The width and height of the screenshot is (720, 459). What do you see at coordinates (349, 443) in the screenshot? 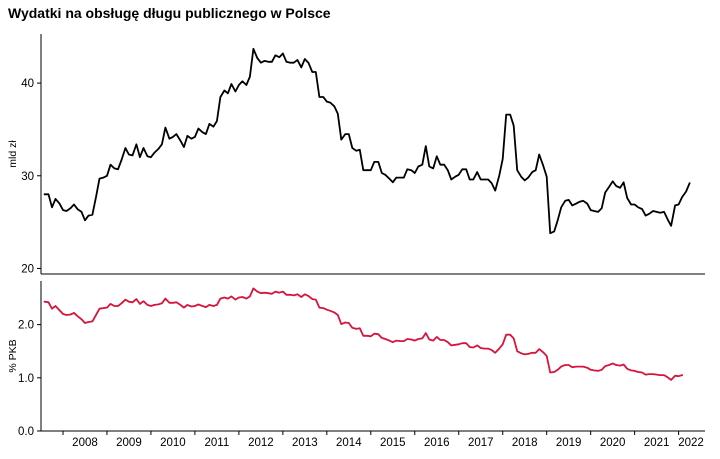
I see `x-tick-label: 2014` at bounding box center [349, 443].